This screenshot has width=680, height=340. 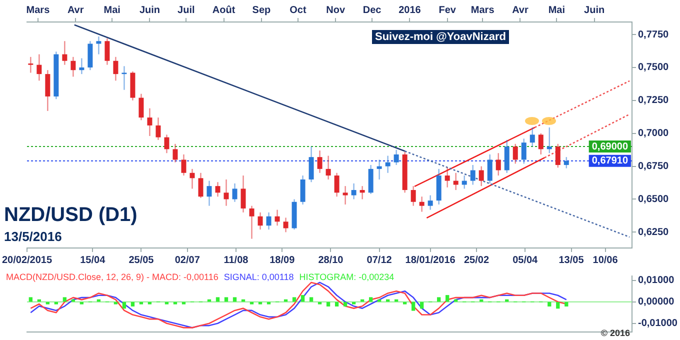 I want to click on x-tick-label: 10/06, so click(x=605, y=260).